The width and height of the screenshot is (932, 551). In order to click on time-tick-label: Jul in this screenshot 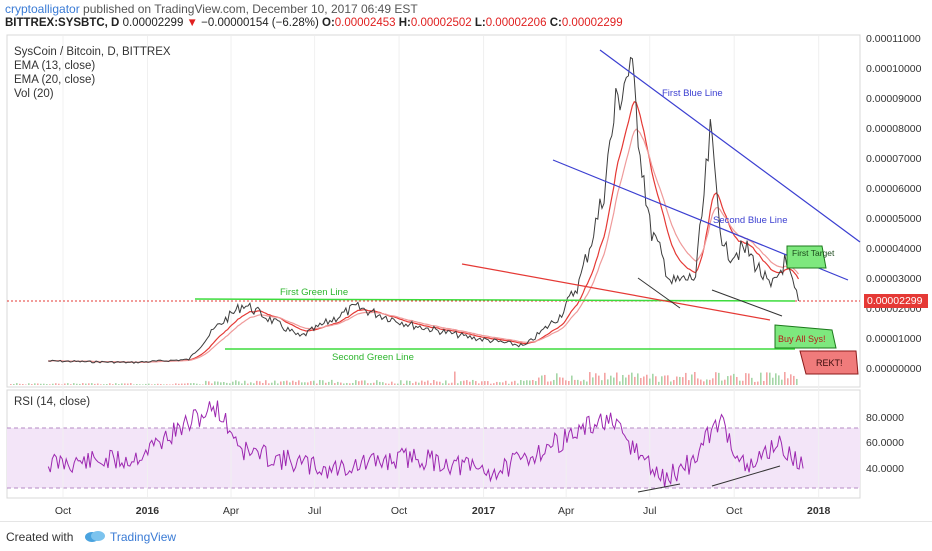, I will do `click(649, 511)`.